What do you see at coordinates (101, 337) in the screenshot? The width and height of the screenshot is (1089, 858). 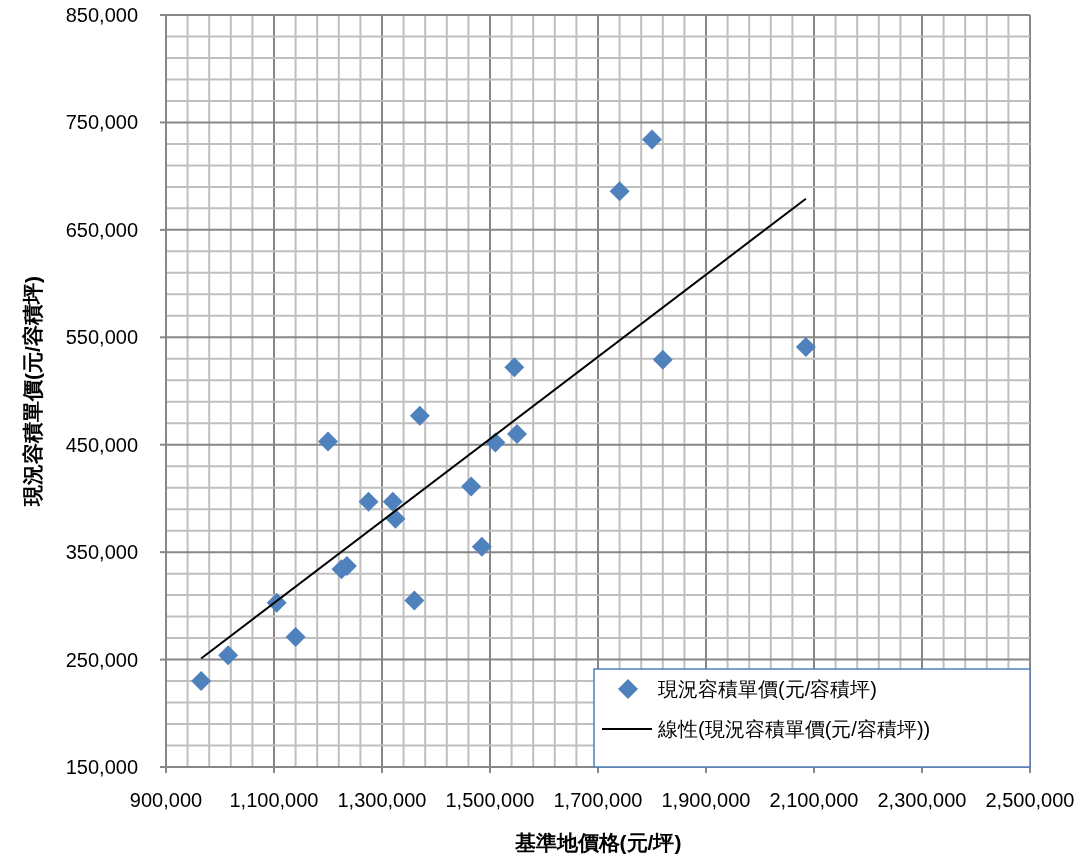 I see `y-tick-label: 550,000` at bounding box center [101, 337].